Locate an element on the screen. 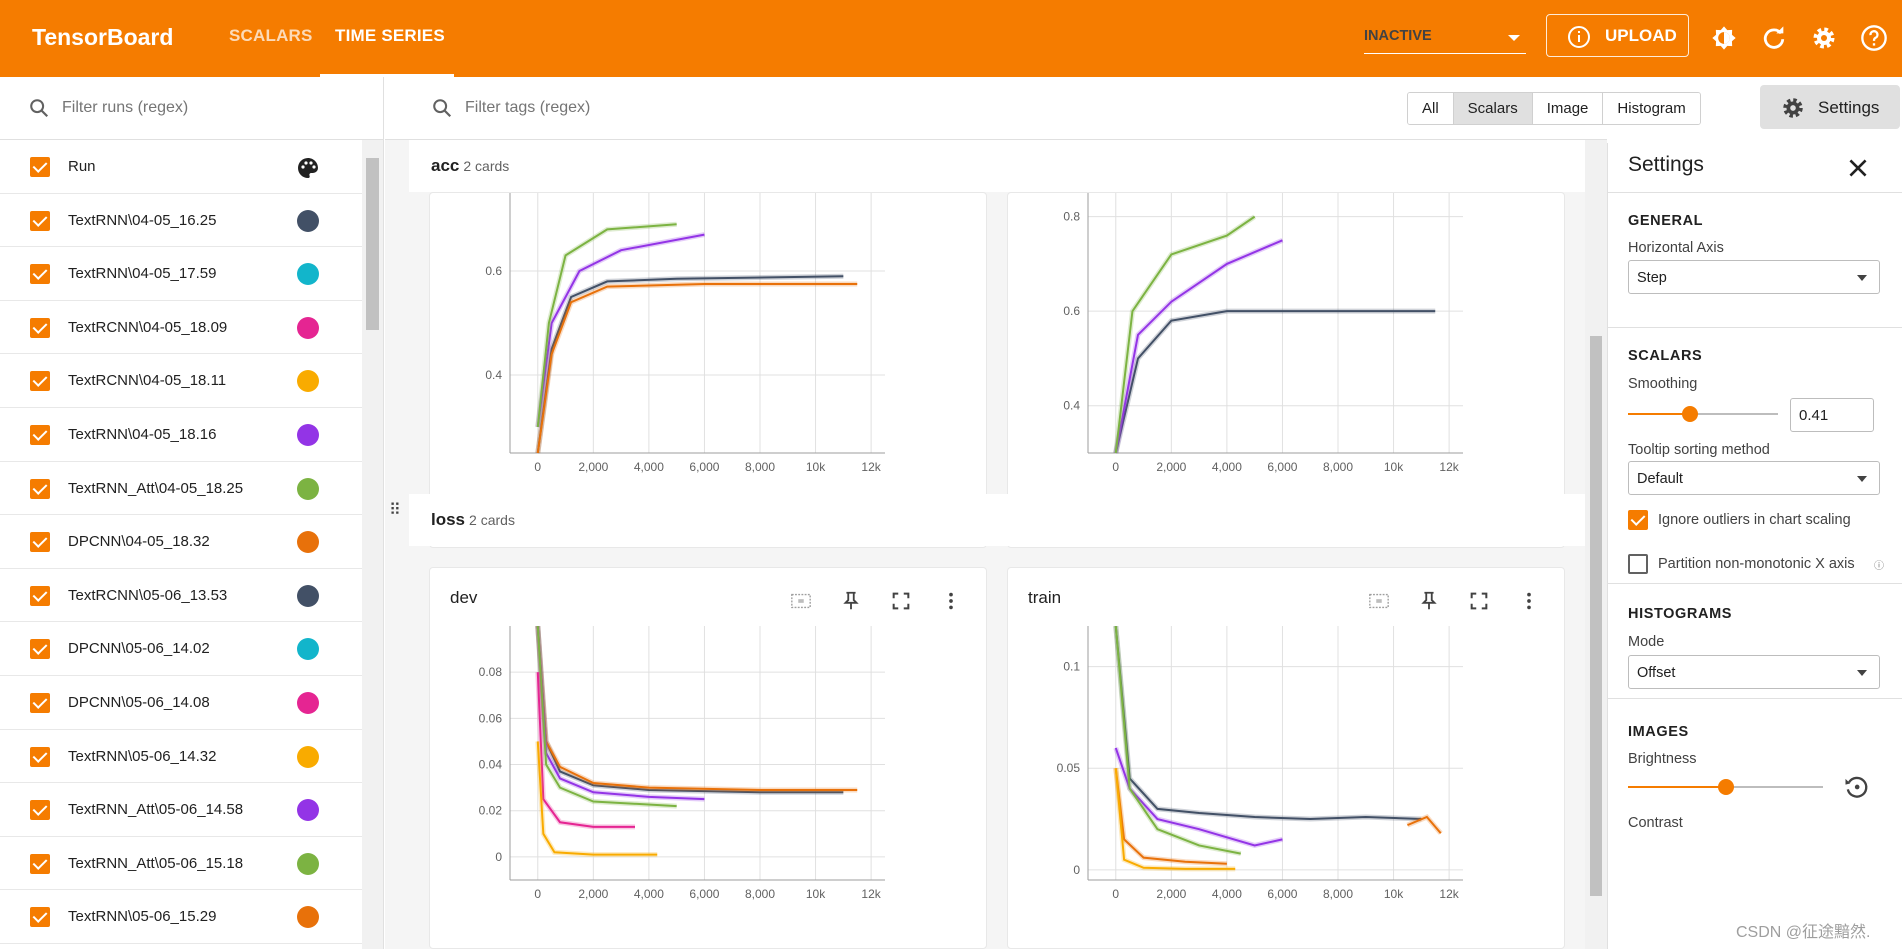 The height and width of the screenshot is (949, 1902). acc-dev-chart: 0 2,000 4,000 6,000 8,000 10k 12k 0.4 0.6 is located at coordinates (708, 370).